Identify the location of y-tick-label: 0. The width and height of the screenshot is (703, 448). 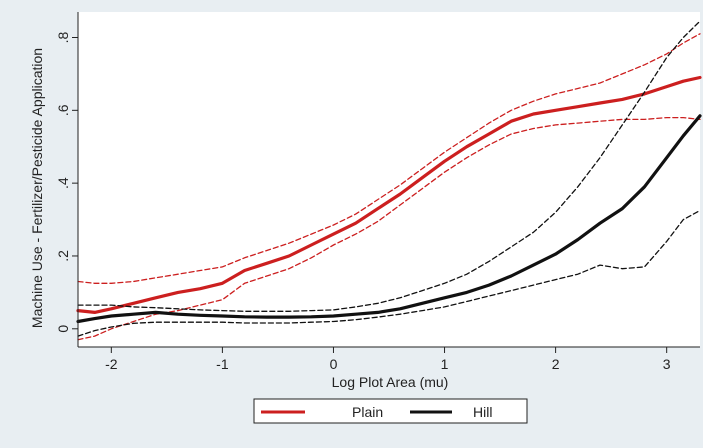
(63, 329).